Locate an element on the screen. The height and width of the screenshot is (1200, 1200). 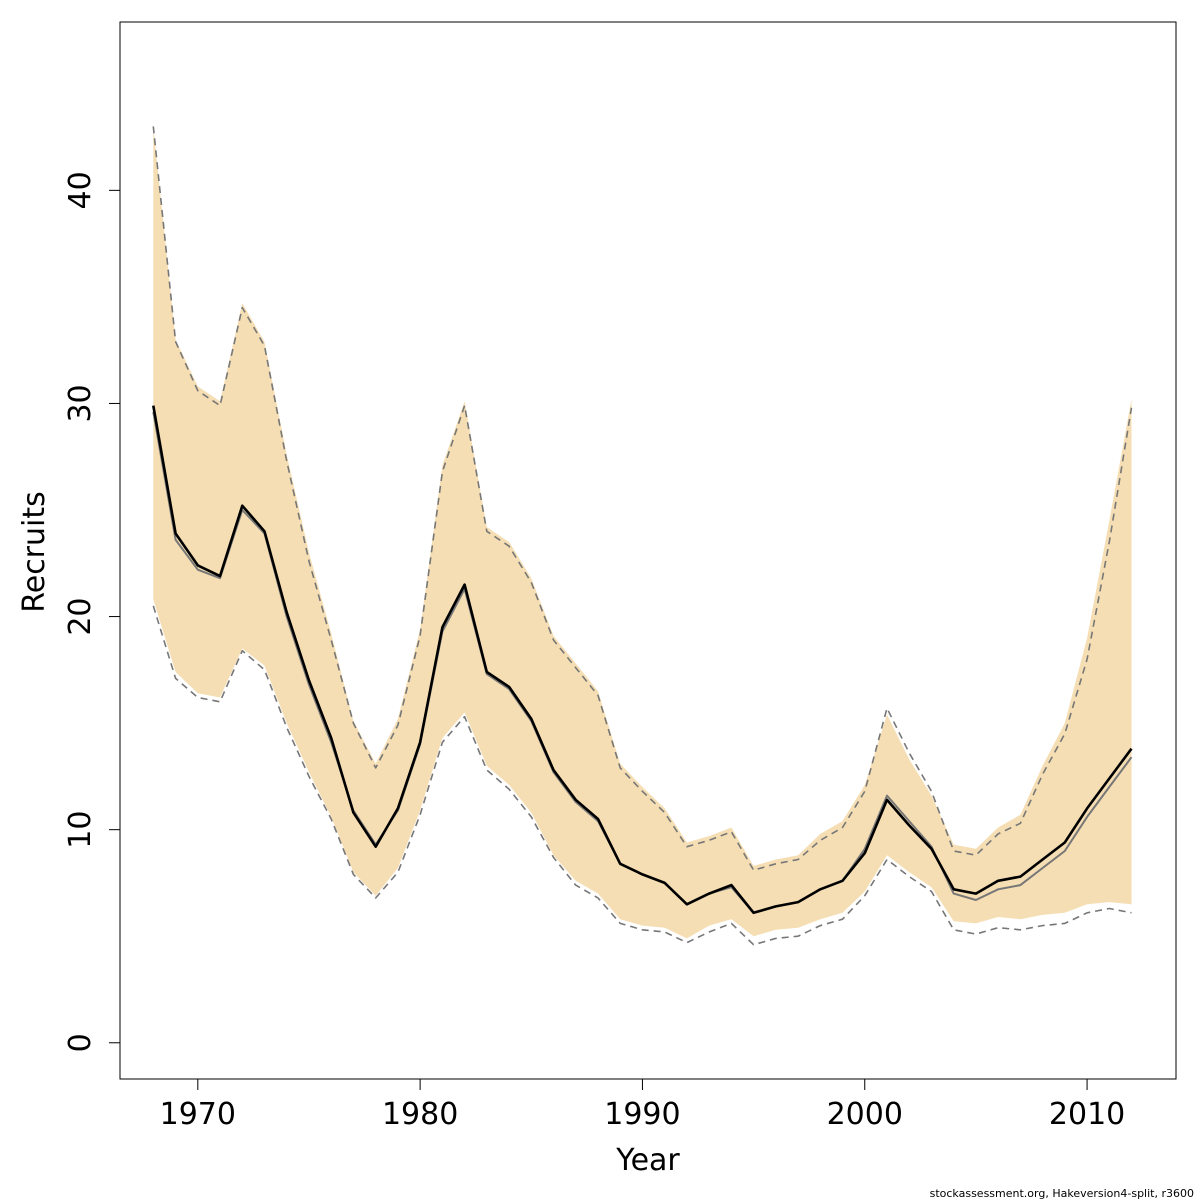
x-axis: 1970 1980 1990 2000 2010 is located at coordinates (642, 1105).